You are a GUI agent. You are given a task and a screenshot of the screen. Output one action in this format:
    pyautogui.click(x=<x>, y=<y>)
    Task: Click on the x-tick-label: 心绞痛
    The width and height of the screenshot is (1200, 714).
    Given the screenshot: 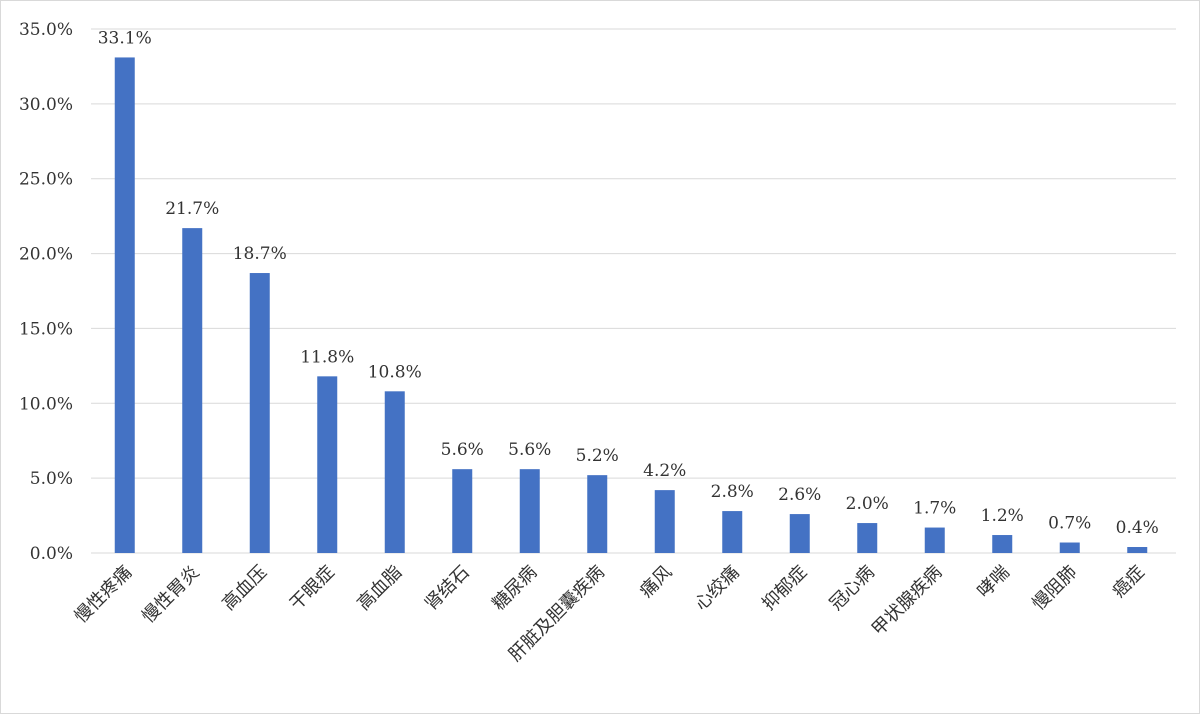 What is the action you would take?
    pyautogui.click(x=717, y=588)
    